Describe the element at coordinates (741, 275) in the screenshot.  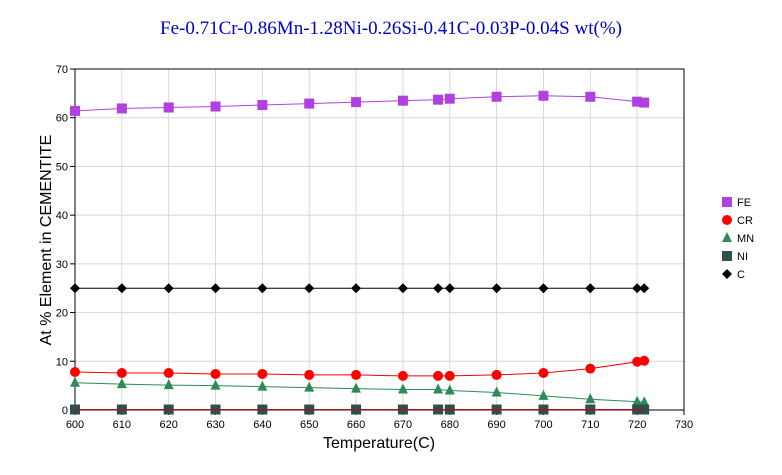
I see `legend-label-c: C` at that location.